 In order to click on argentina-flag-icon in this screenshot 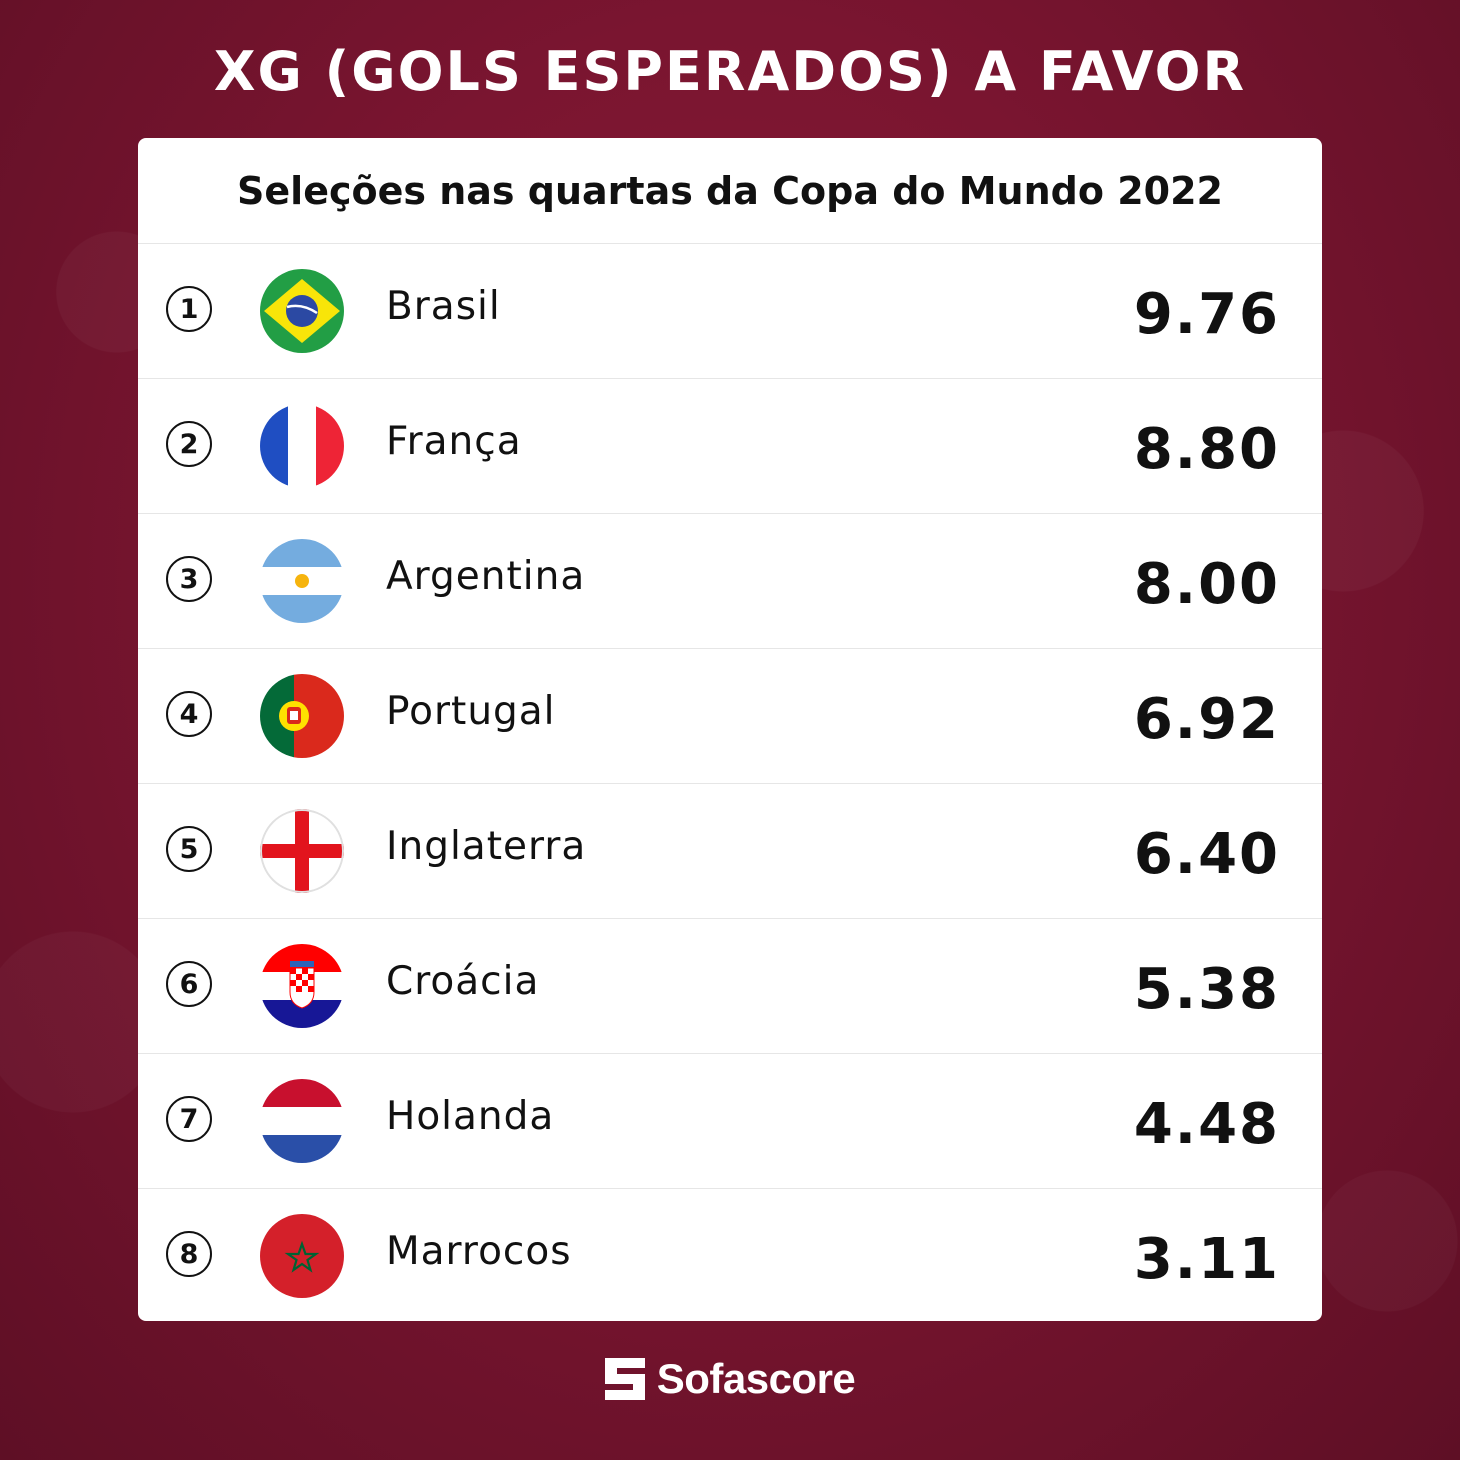, I will do `click(302, 581)`.